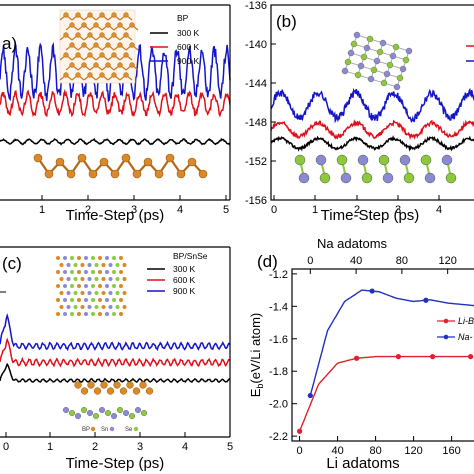 The height and width of the screenshot is (474, 474). What do you see at coordinates (255, 392) in the screenshot?
I see `panel-d-y-label-main: E` at bounding box center [255, 392].